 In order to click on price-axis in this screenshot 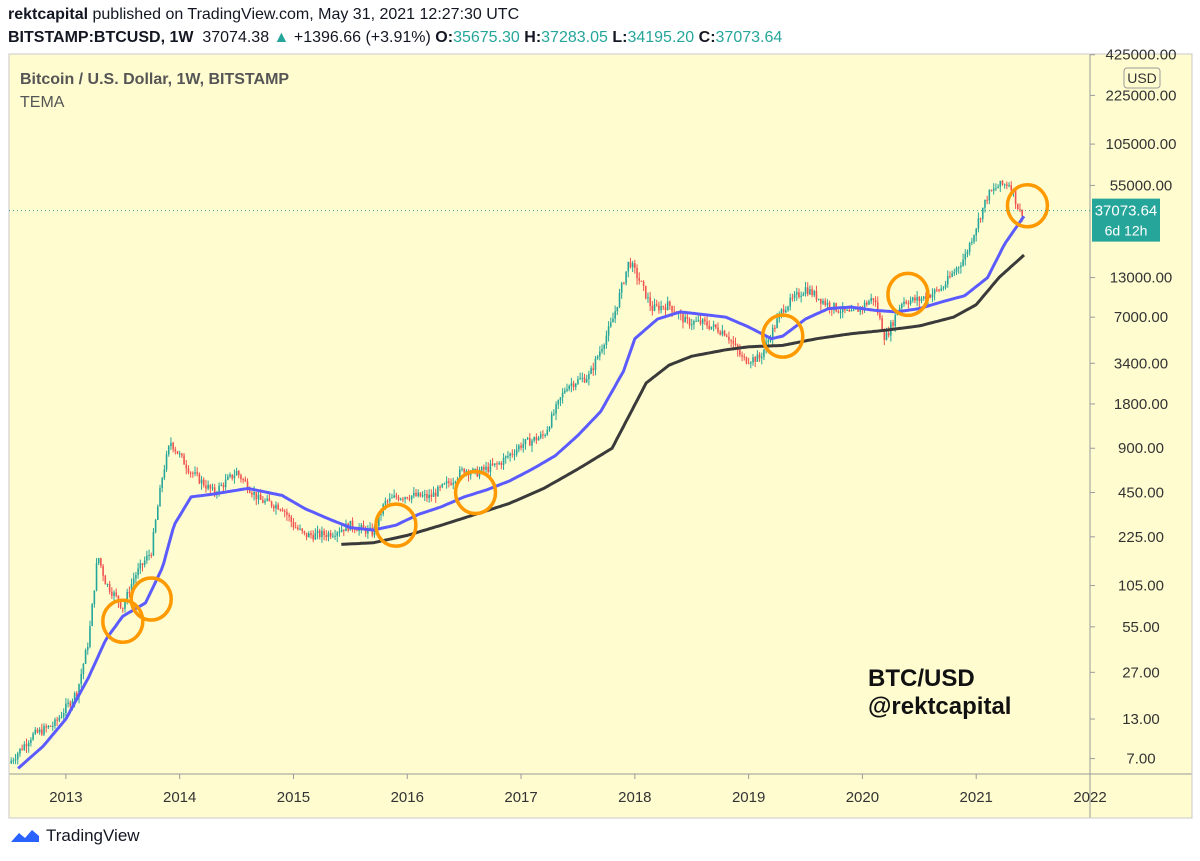, I will do `click(1141, 414)`.